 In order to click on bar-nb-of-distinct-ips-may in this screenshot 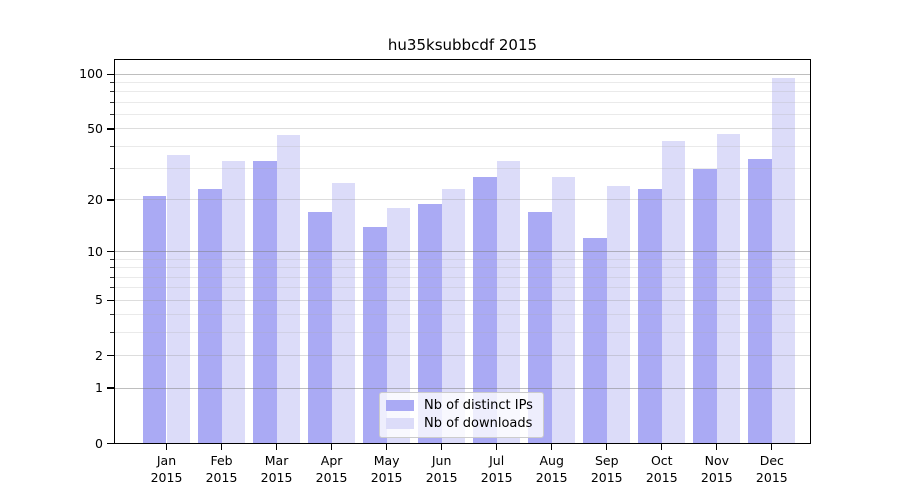, I will do `click(375, 335)`.